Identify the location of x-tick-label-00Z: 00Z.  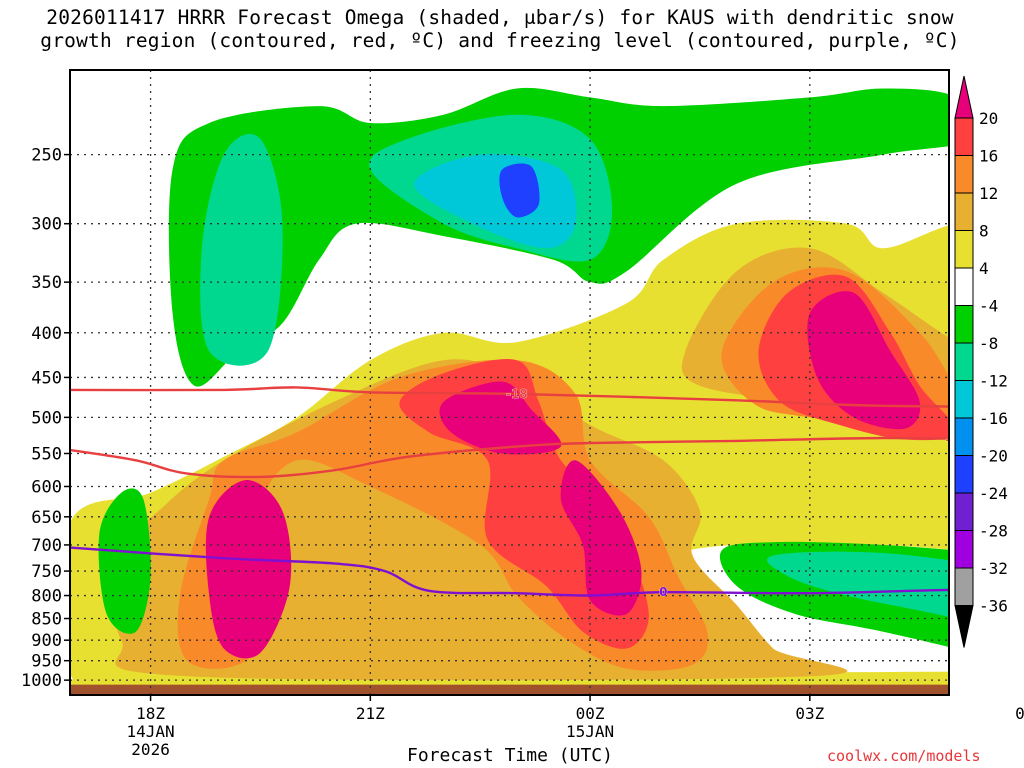
(590, 713).